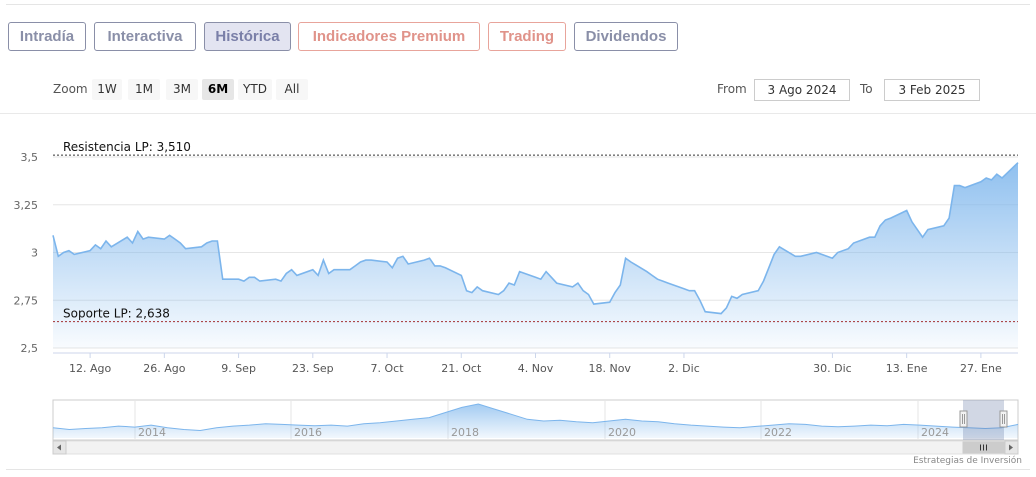 The width and height of the screenshot is (1036, 477). What do you see at coordinates (26, 205) in the screenshot?
I see `y-tick-label: 3,25` at bounding box center [26, 205].